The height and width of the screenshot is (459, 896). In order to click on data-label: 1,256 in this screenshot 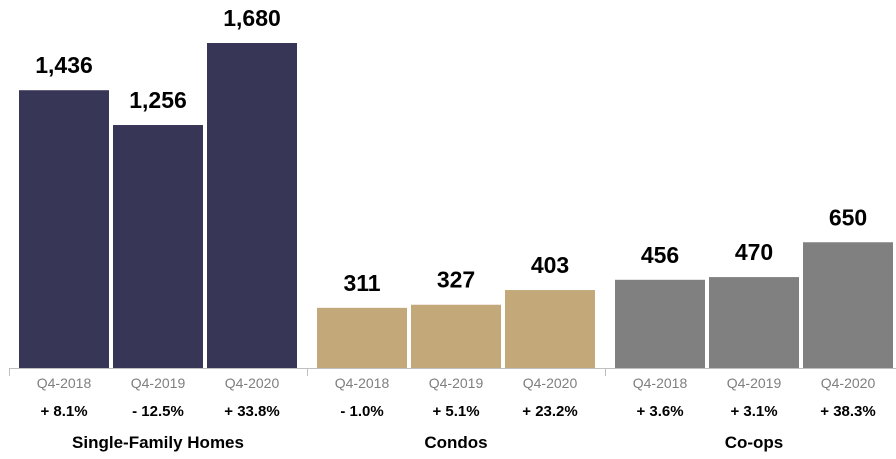, I will do `click(158, 100)`.